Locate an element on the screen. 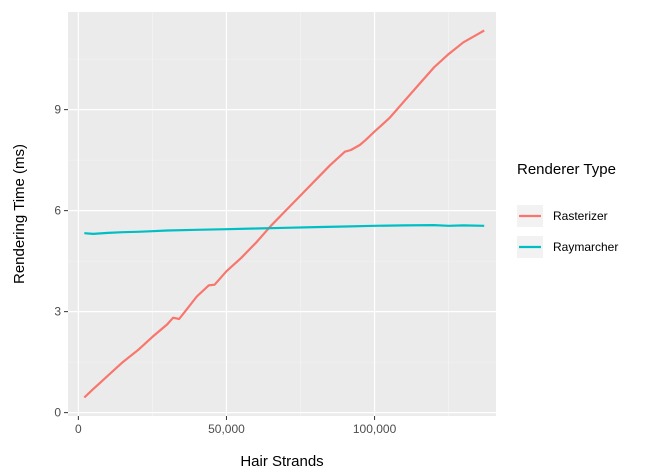 This screenshot has height=470, width=646. y-tick-label: 9 is located at coordinates (57, 110).